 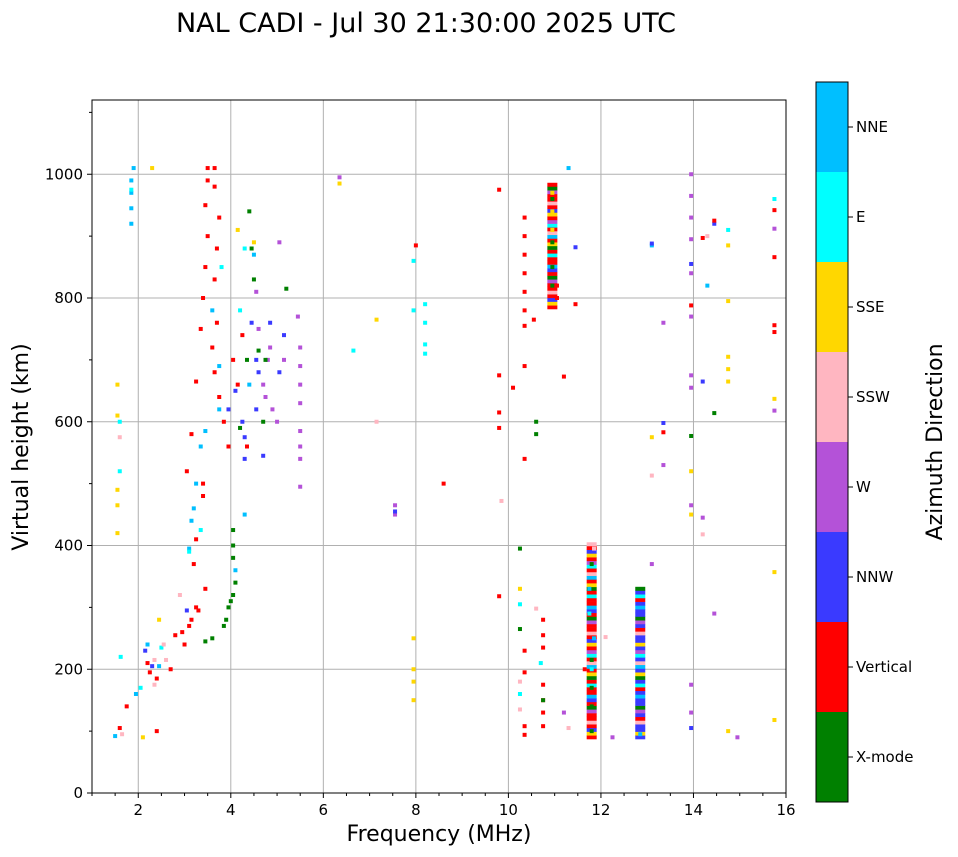 I want to click on colorbar-label: SSW, so click(x=873, y=397).